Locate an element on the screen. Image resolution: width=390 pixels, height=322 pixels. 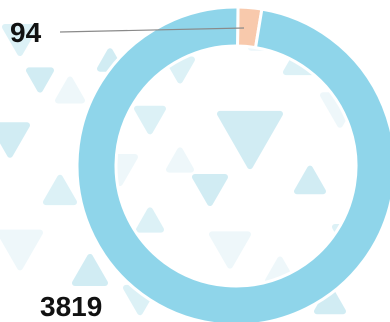
data-label-1: 3819 is located at coordinates (71, 306).